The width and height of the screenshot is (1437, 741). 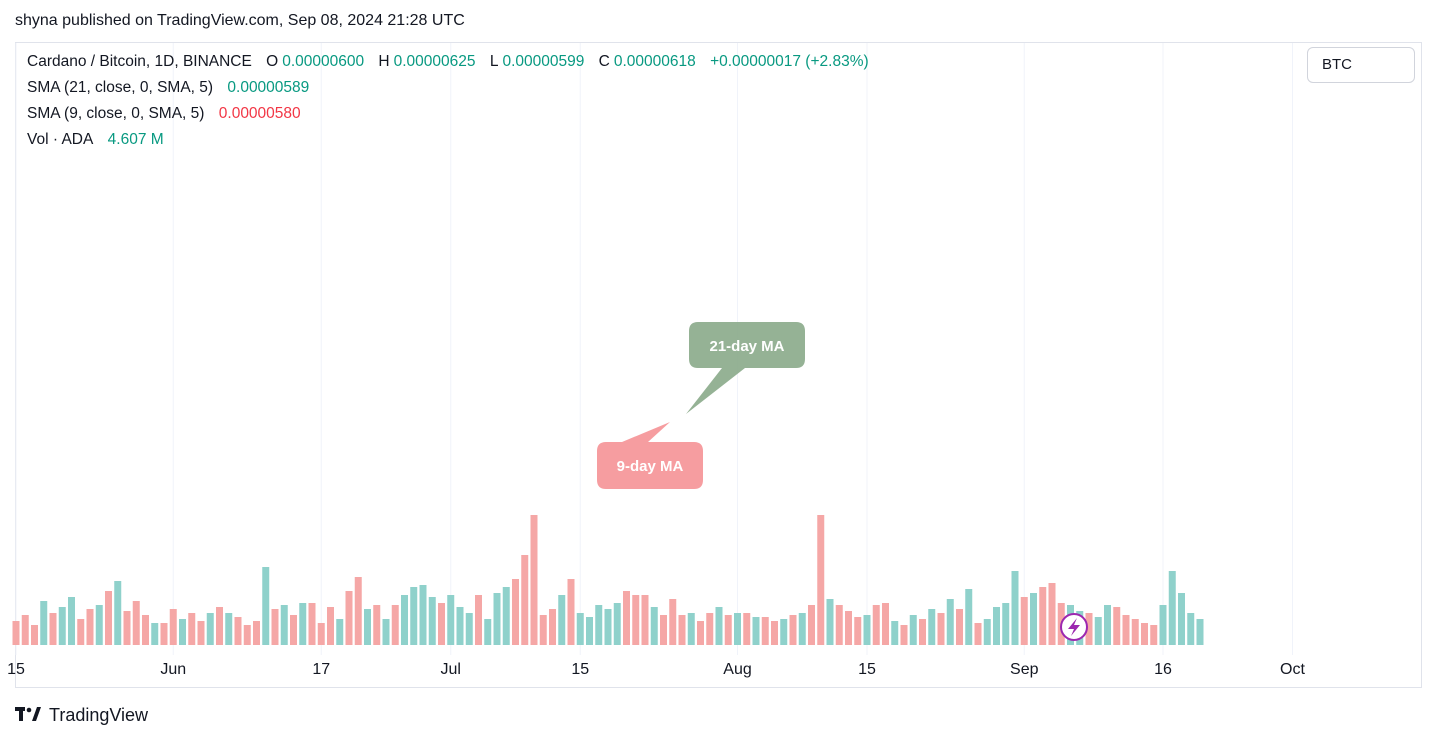 What do you see at coordinates (1163, 669) in the screenshot?
I see `time-tick-label: 16` at bounding box center [1163, 669].